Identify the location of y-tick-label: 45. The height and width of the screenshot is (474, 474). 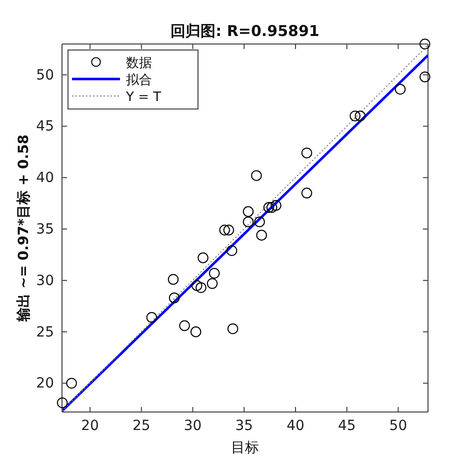
(45, 126).